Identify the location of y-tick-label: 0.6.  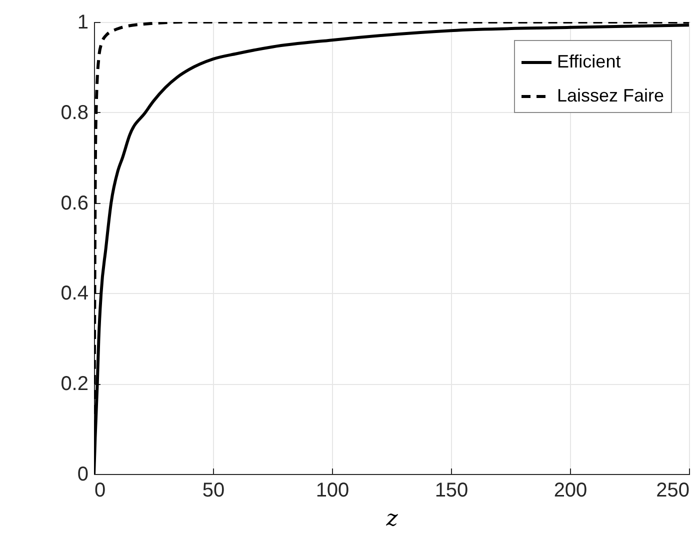
(74, 203).